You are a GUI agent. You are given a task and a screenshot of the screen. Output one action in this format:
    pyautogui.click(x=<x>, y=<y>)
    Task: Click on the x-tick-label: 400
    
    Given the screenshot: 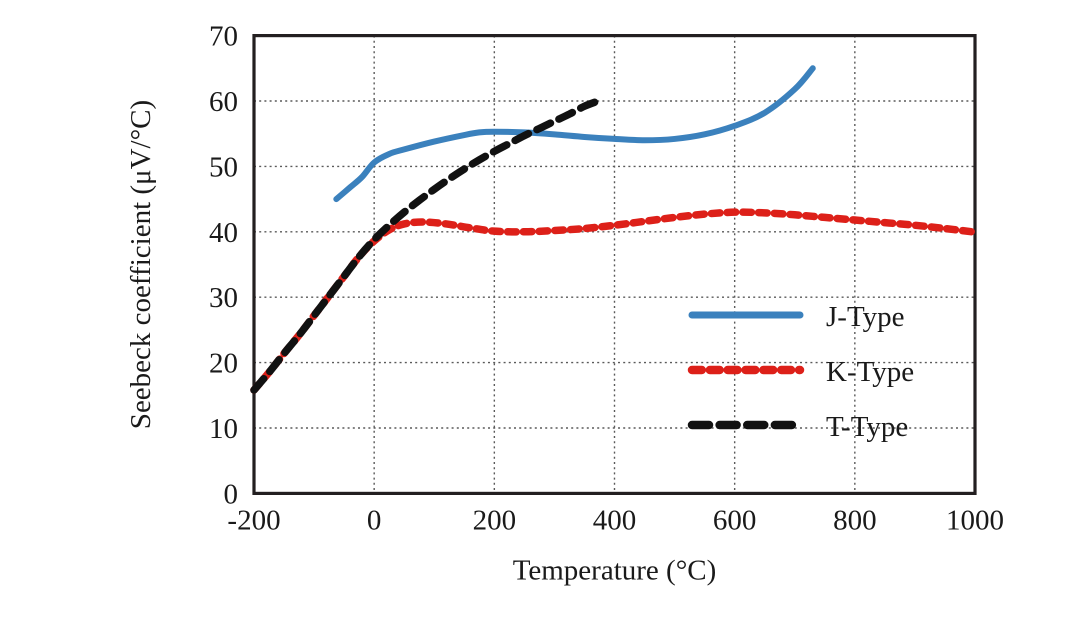 What is the action you would take?
    pyautogui.click(x=615, y=520)
    